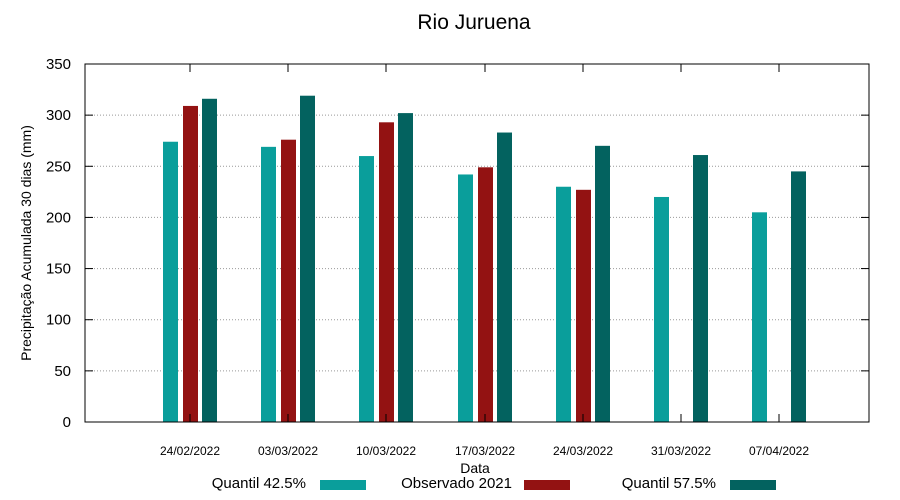  I want to click on x-tick-label: 10/03/2022, so click(386, 451).